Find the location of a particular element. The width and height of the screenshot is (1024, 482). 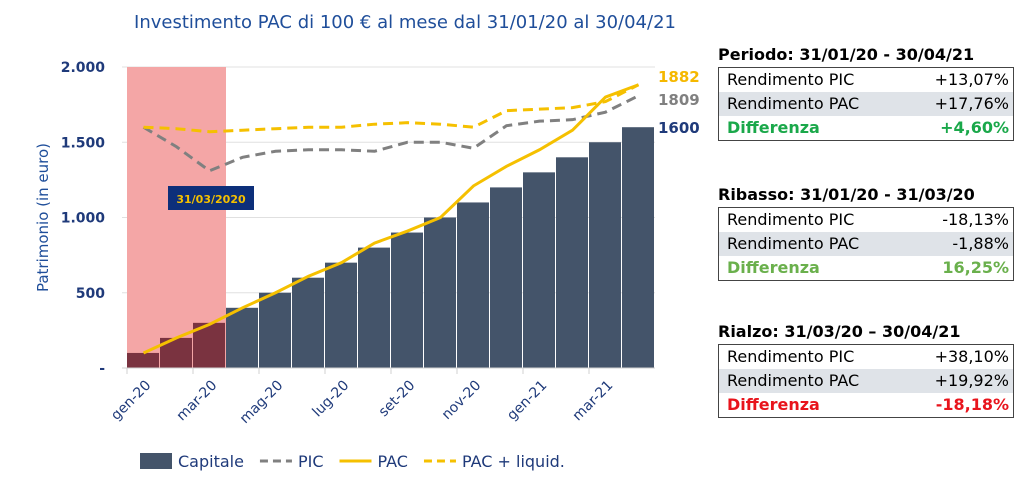

y-axis-label: Patrimonio (in euro) is located at coordinates (43, 217).